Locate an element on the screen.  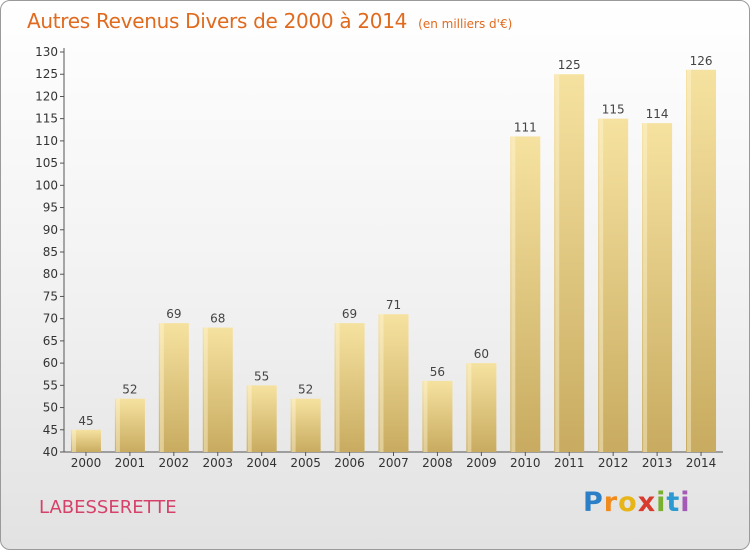
proxiti-logo: Proxiti is located at coordinates (637, 502).